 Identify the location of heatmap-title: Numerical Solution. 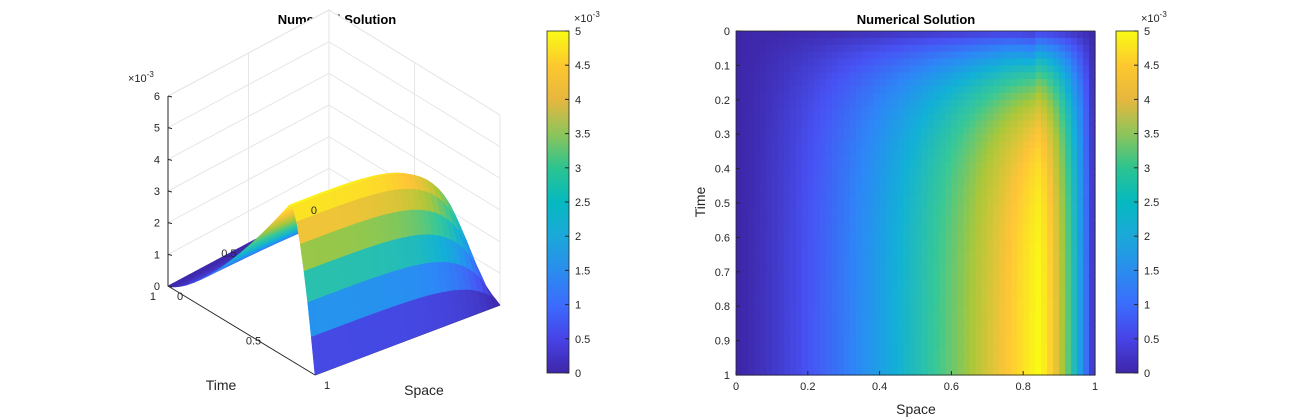
(916, 19).